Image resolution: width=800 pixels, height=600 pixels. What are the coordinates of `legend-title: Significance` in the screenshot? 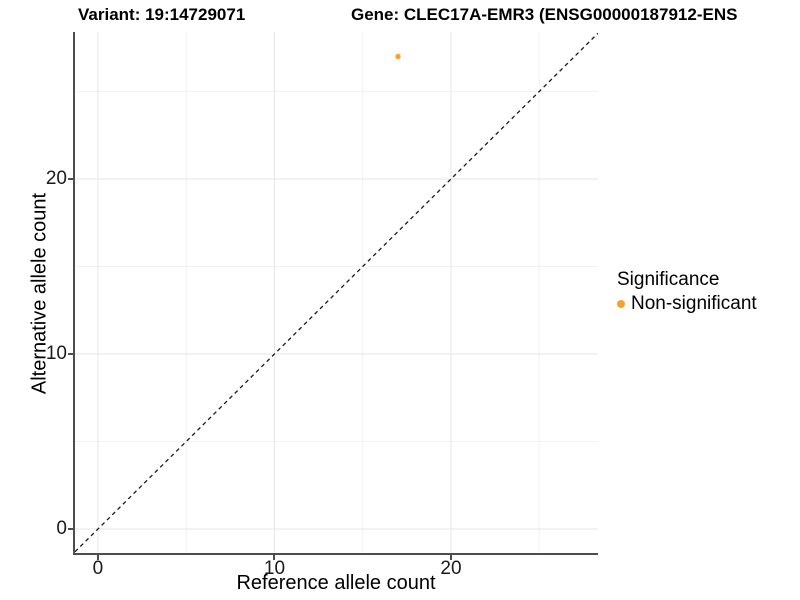 It's located at (668, 279).